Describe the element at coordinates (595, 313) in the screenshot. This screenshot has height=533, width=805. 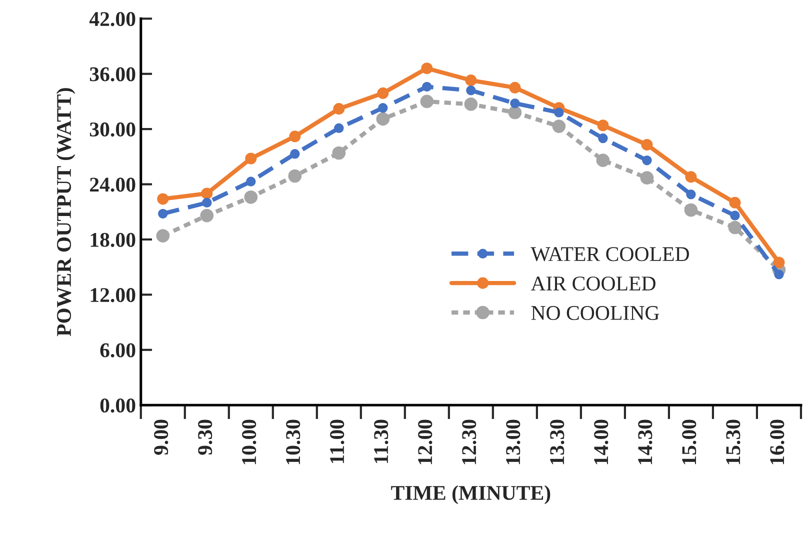
I see `legend-label: NO COOLING` at that location.